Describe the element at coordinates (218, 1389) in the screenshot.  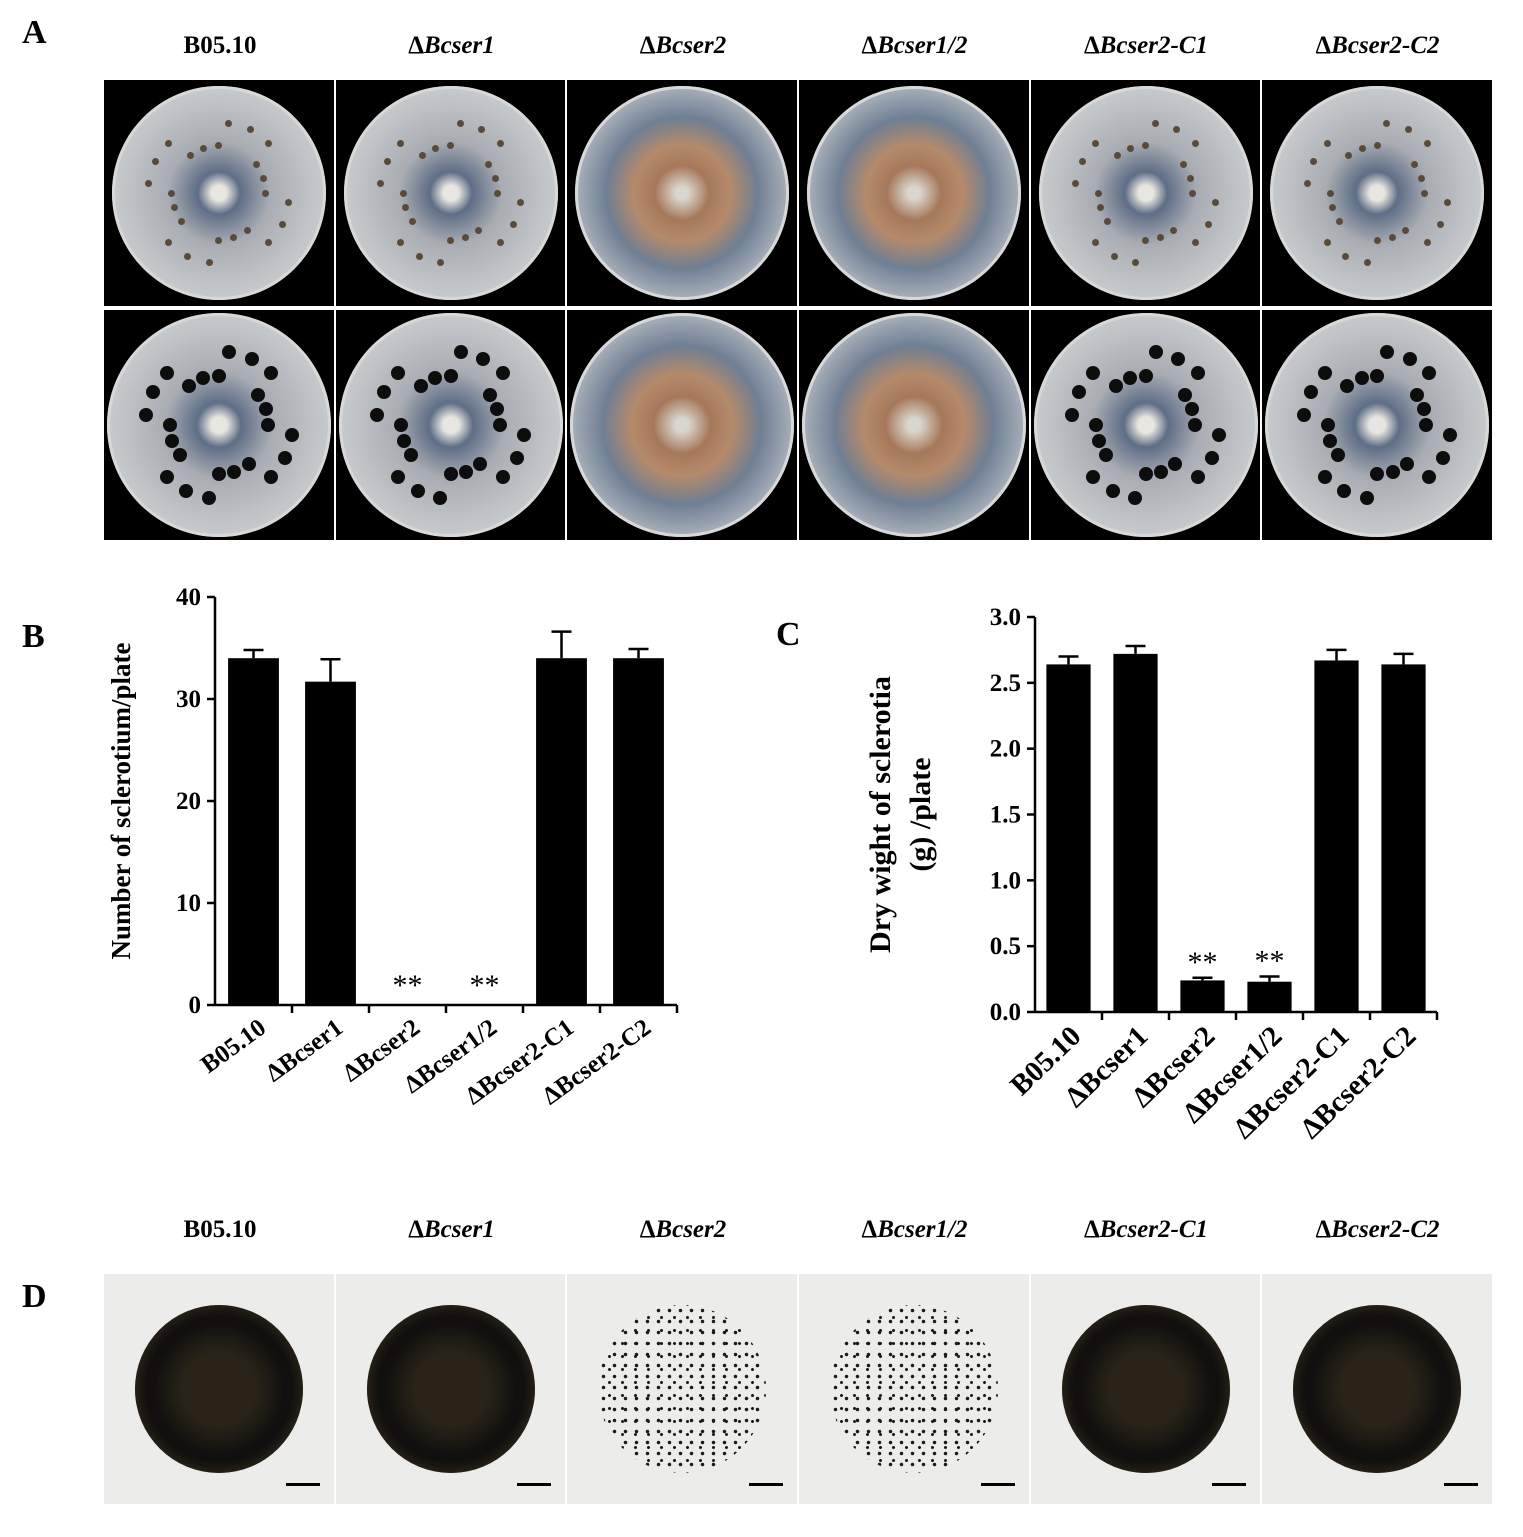
I see `sclerotia-pile` at that location.